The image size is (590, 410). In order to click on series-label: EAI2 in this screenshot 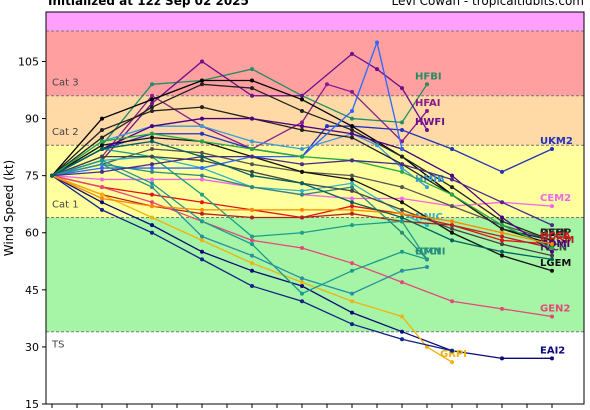, I will do `click(552, 350)`.